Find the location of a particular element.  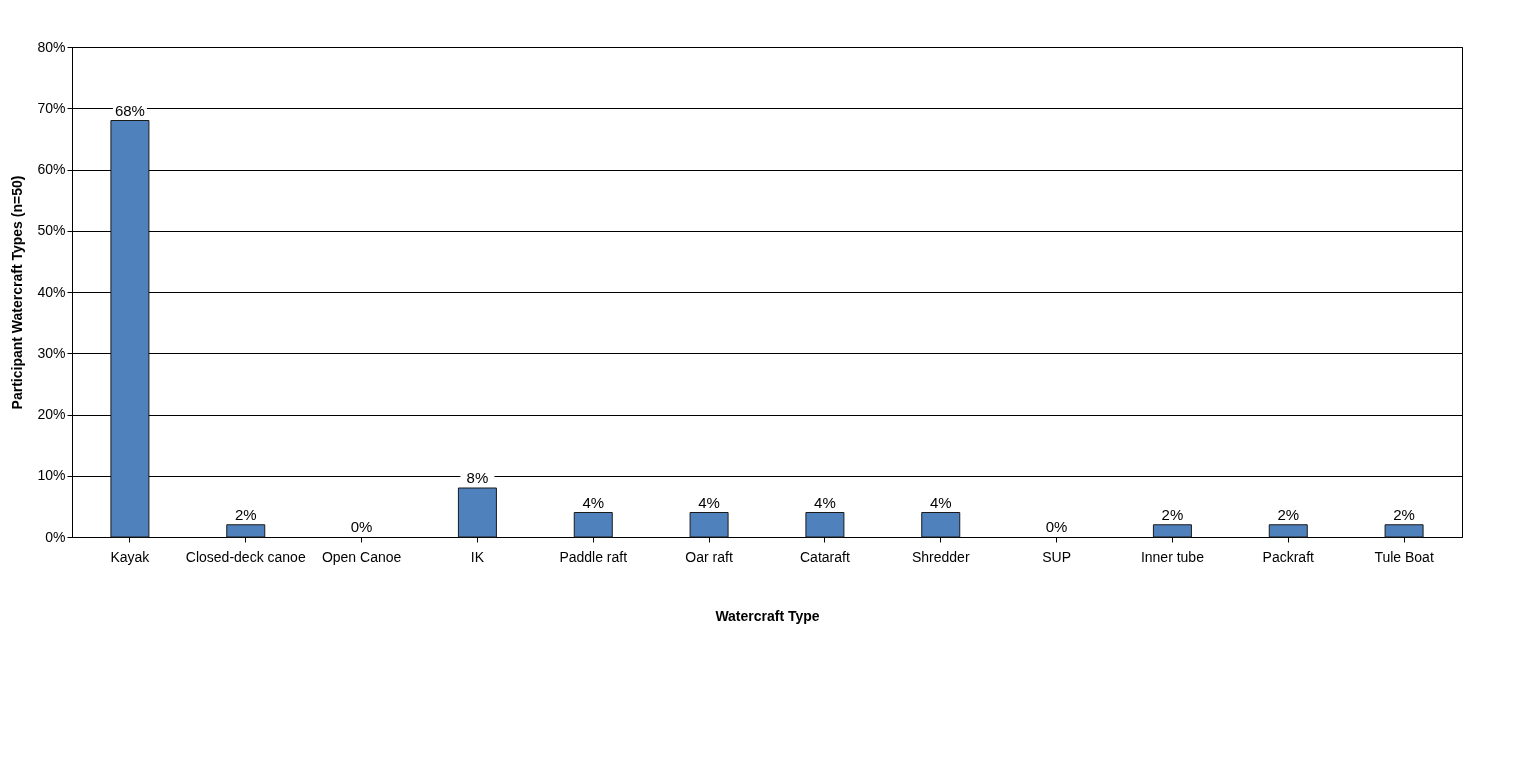

data-label: 8% is located at coordinates (477, 477).